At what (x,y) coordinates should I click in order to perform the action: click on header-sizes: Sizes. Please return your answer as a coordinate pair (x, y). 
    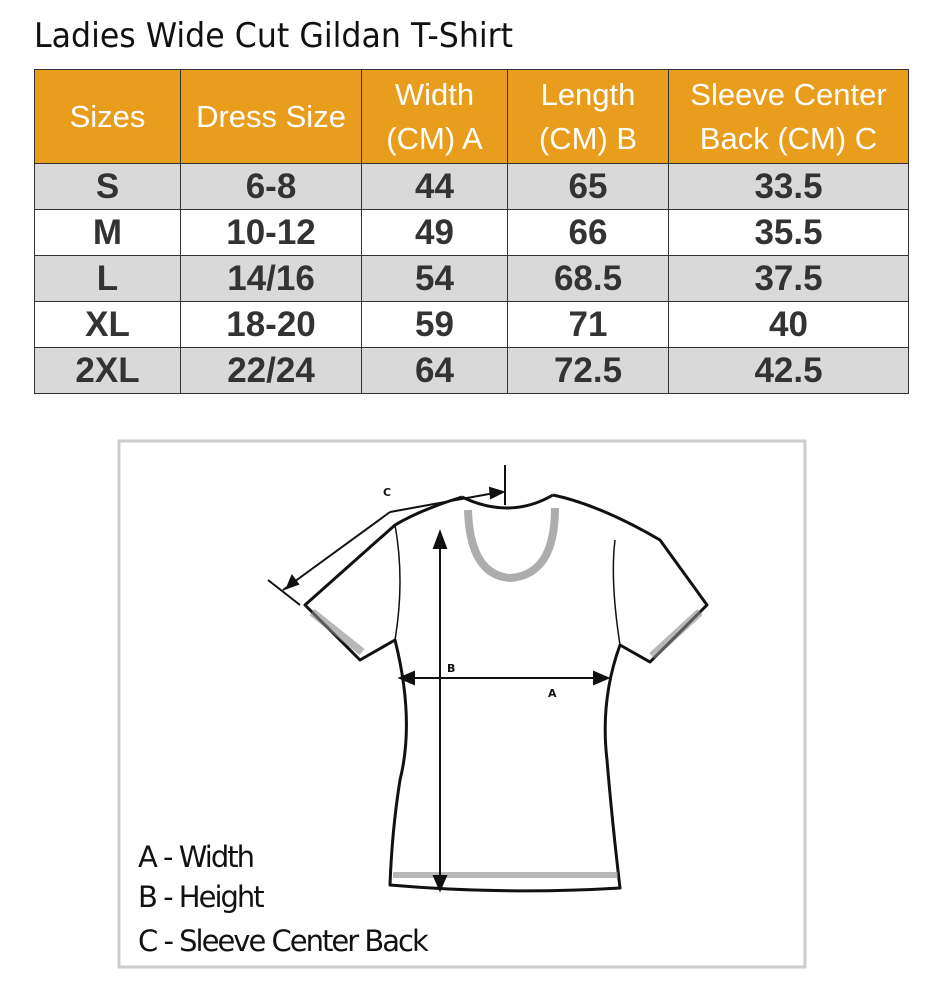
    Looking at the image, I should click on (107, 116).